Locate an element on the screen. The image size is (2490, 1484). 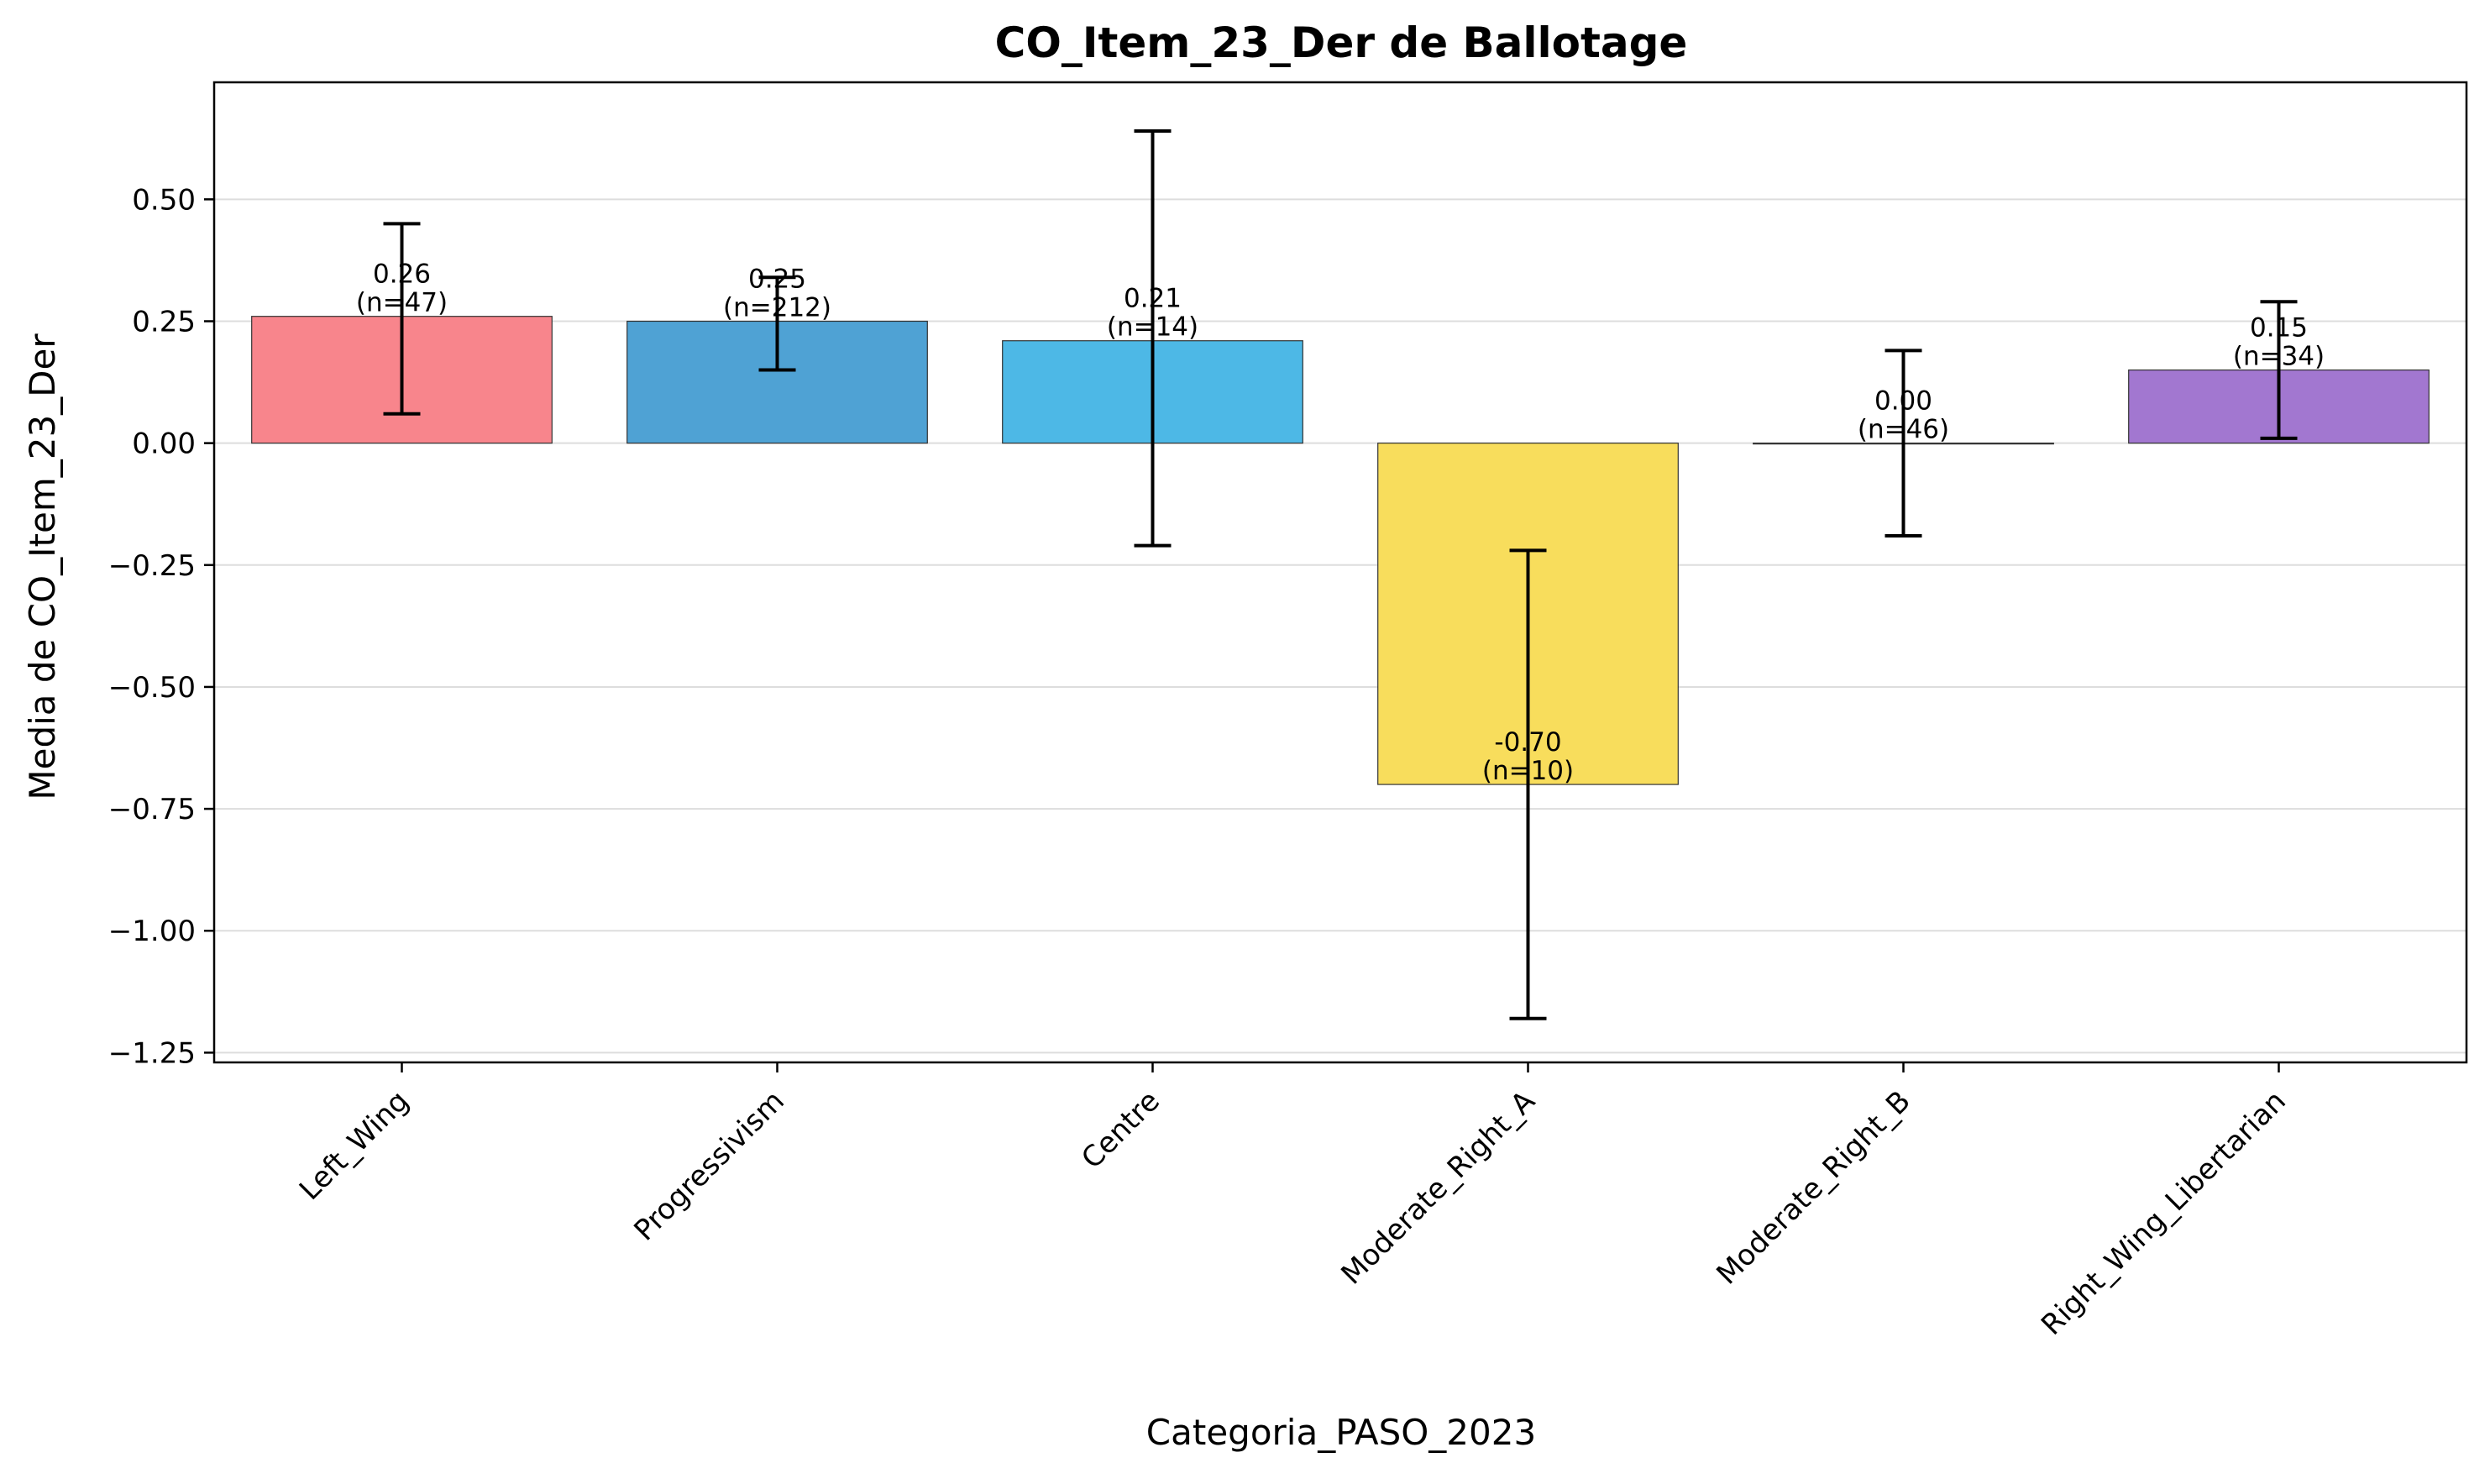
value-label: 0.26 is located at coordinates (402, 275).